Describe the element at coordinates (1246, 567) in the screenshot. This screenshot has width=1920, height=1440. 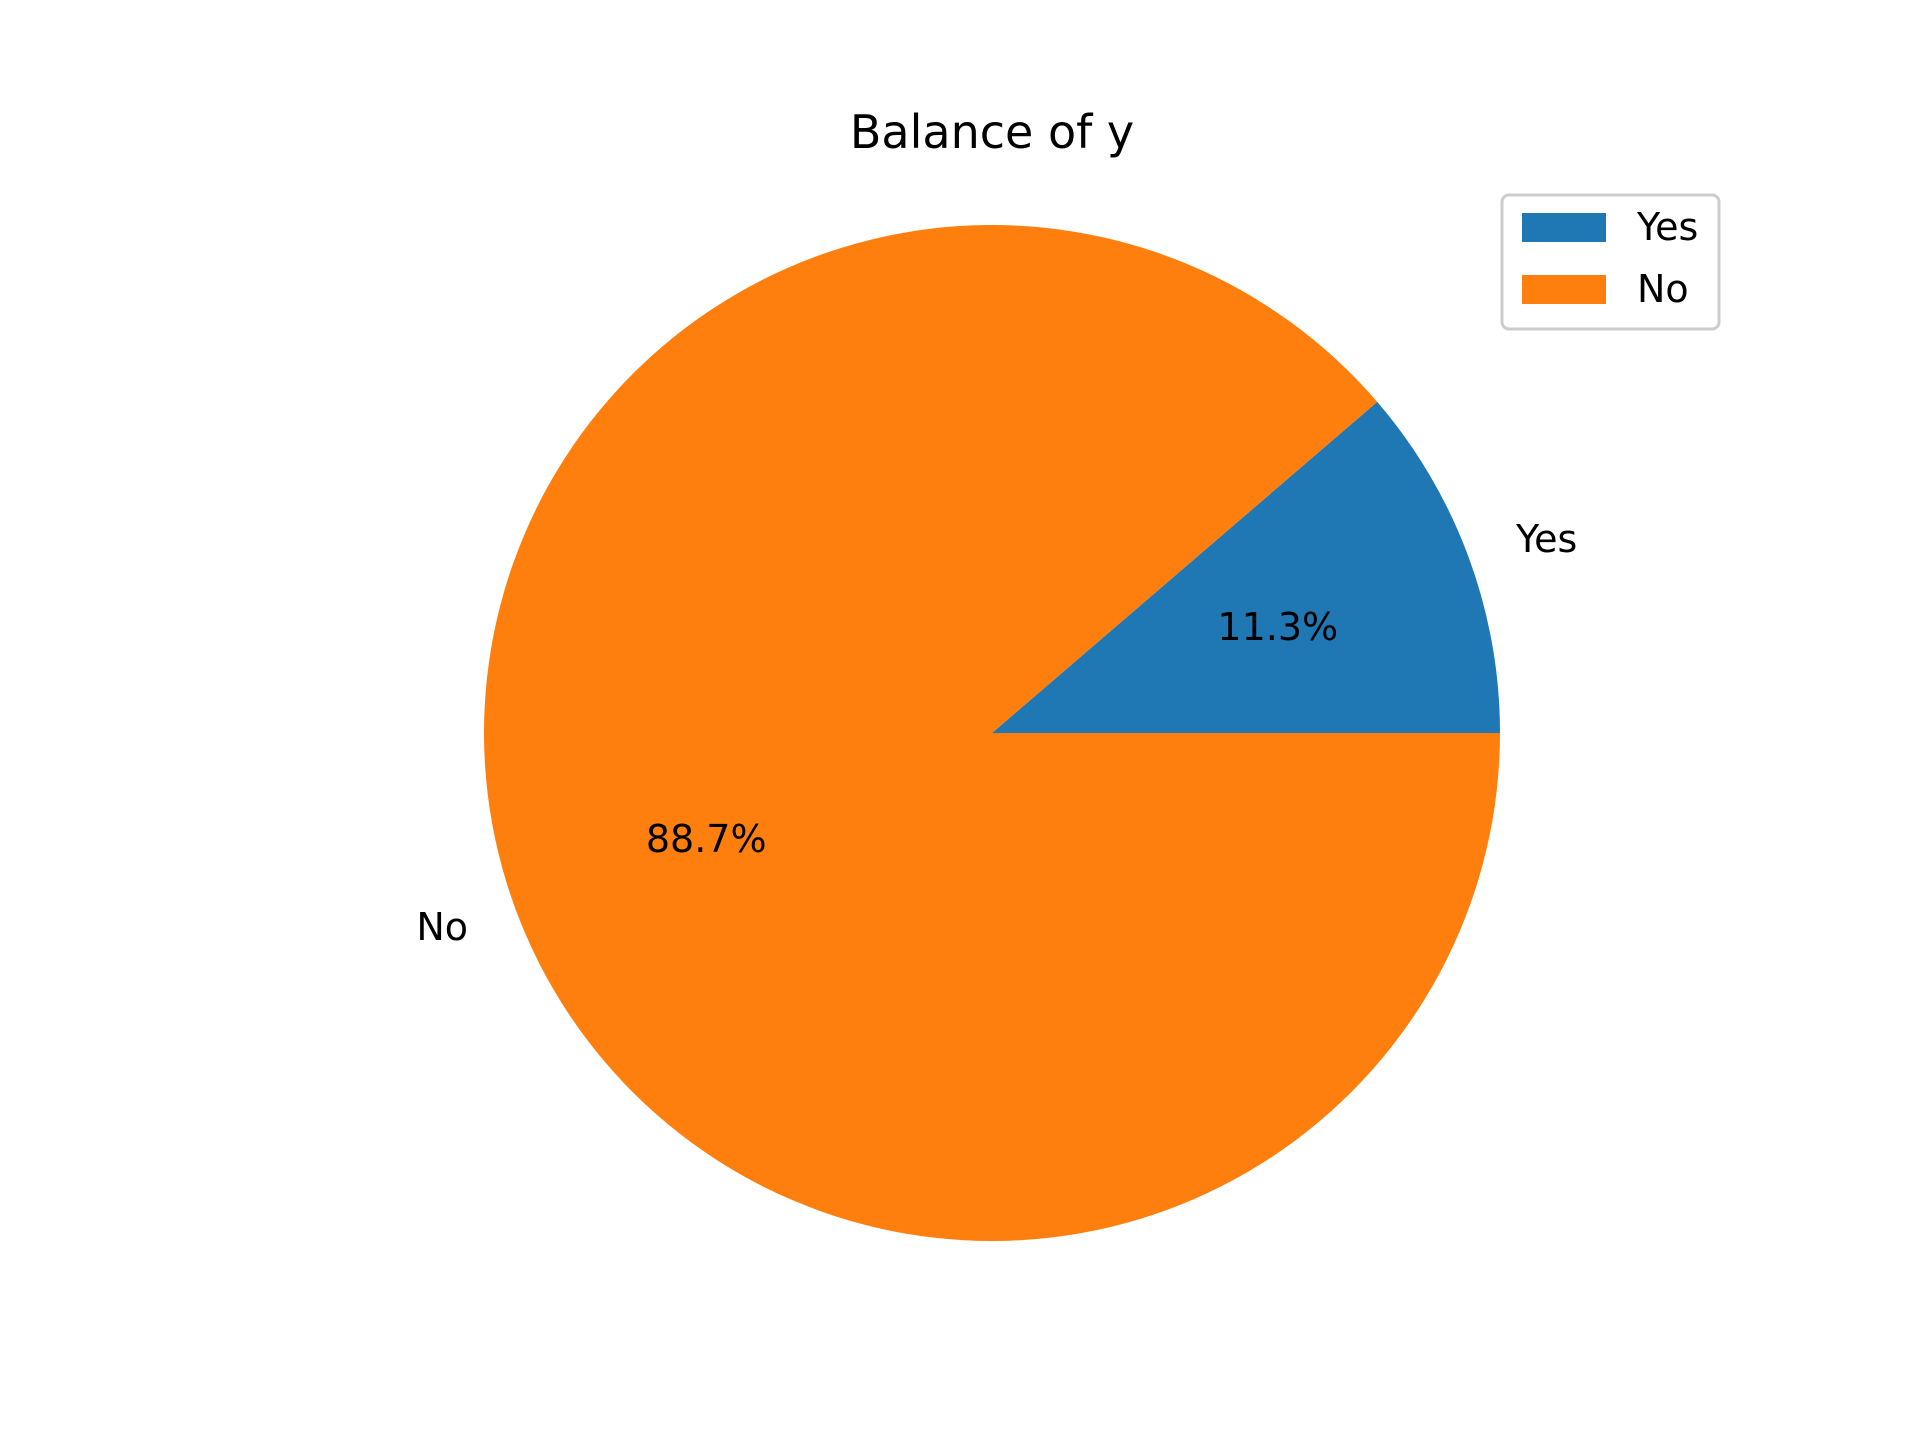
I see `pie-slice-yes` at that location.